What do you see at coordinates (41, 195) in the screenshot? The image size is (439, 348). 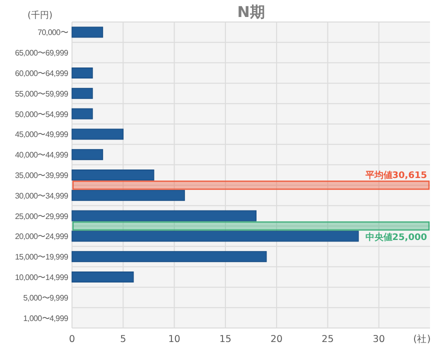 I see `y-tick-label: 30,000〜34,999` at bounding box center [41, 195].